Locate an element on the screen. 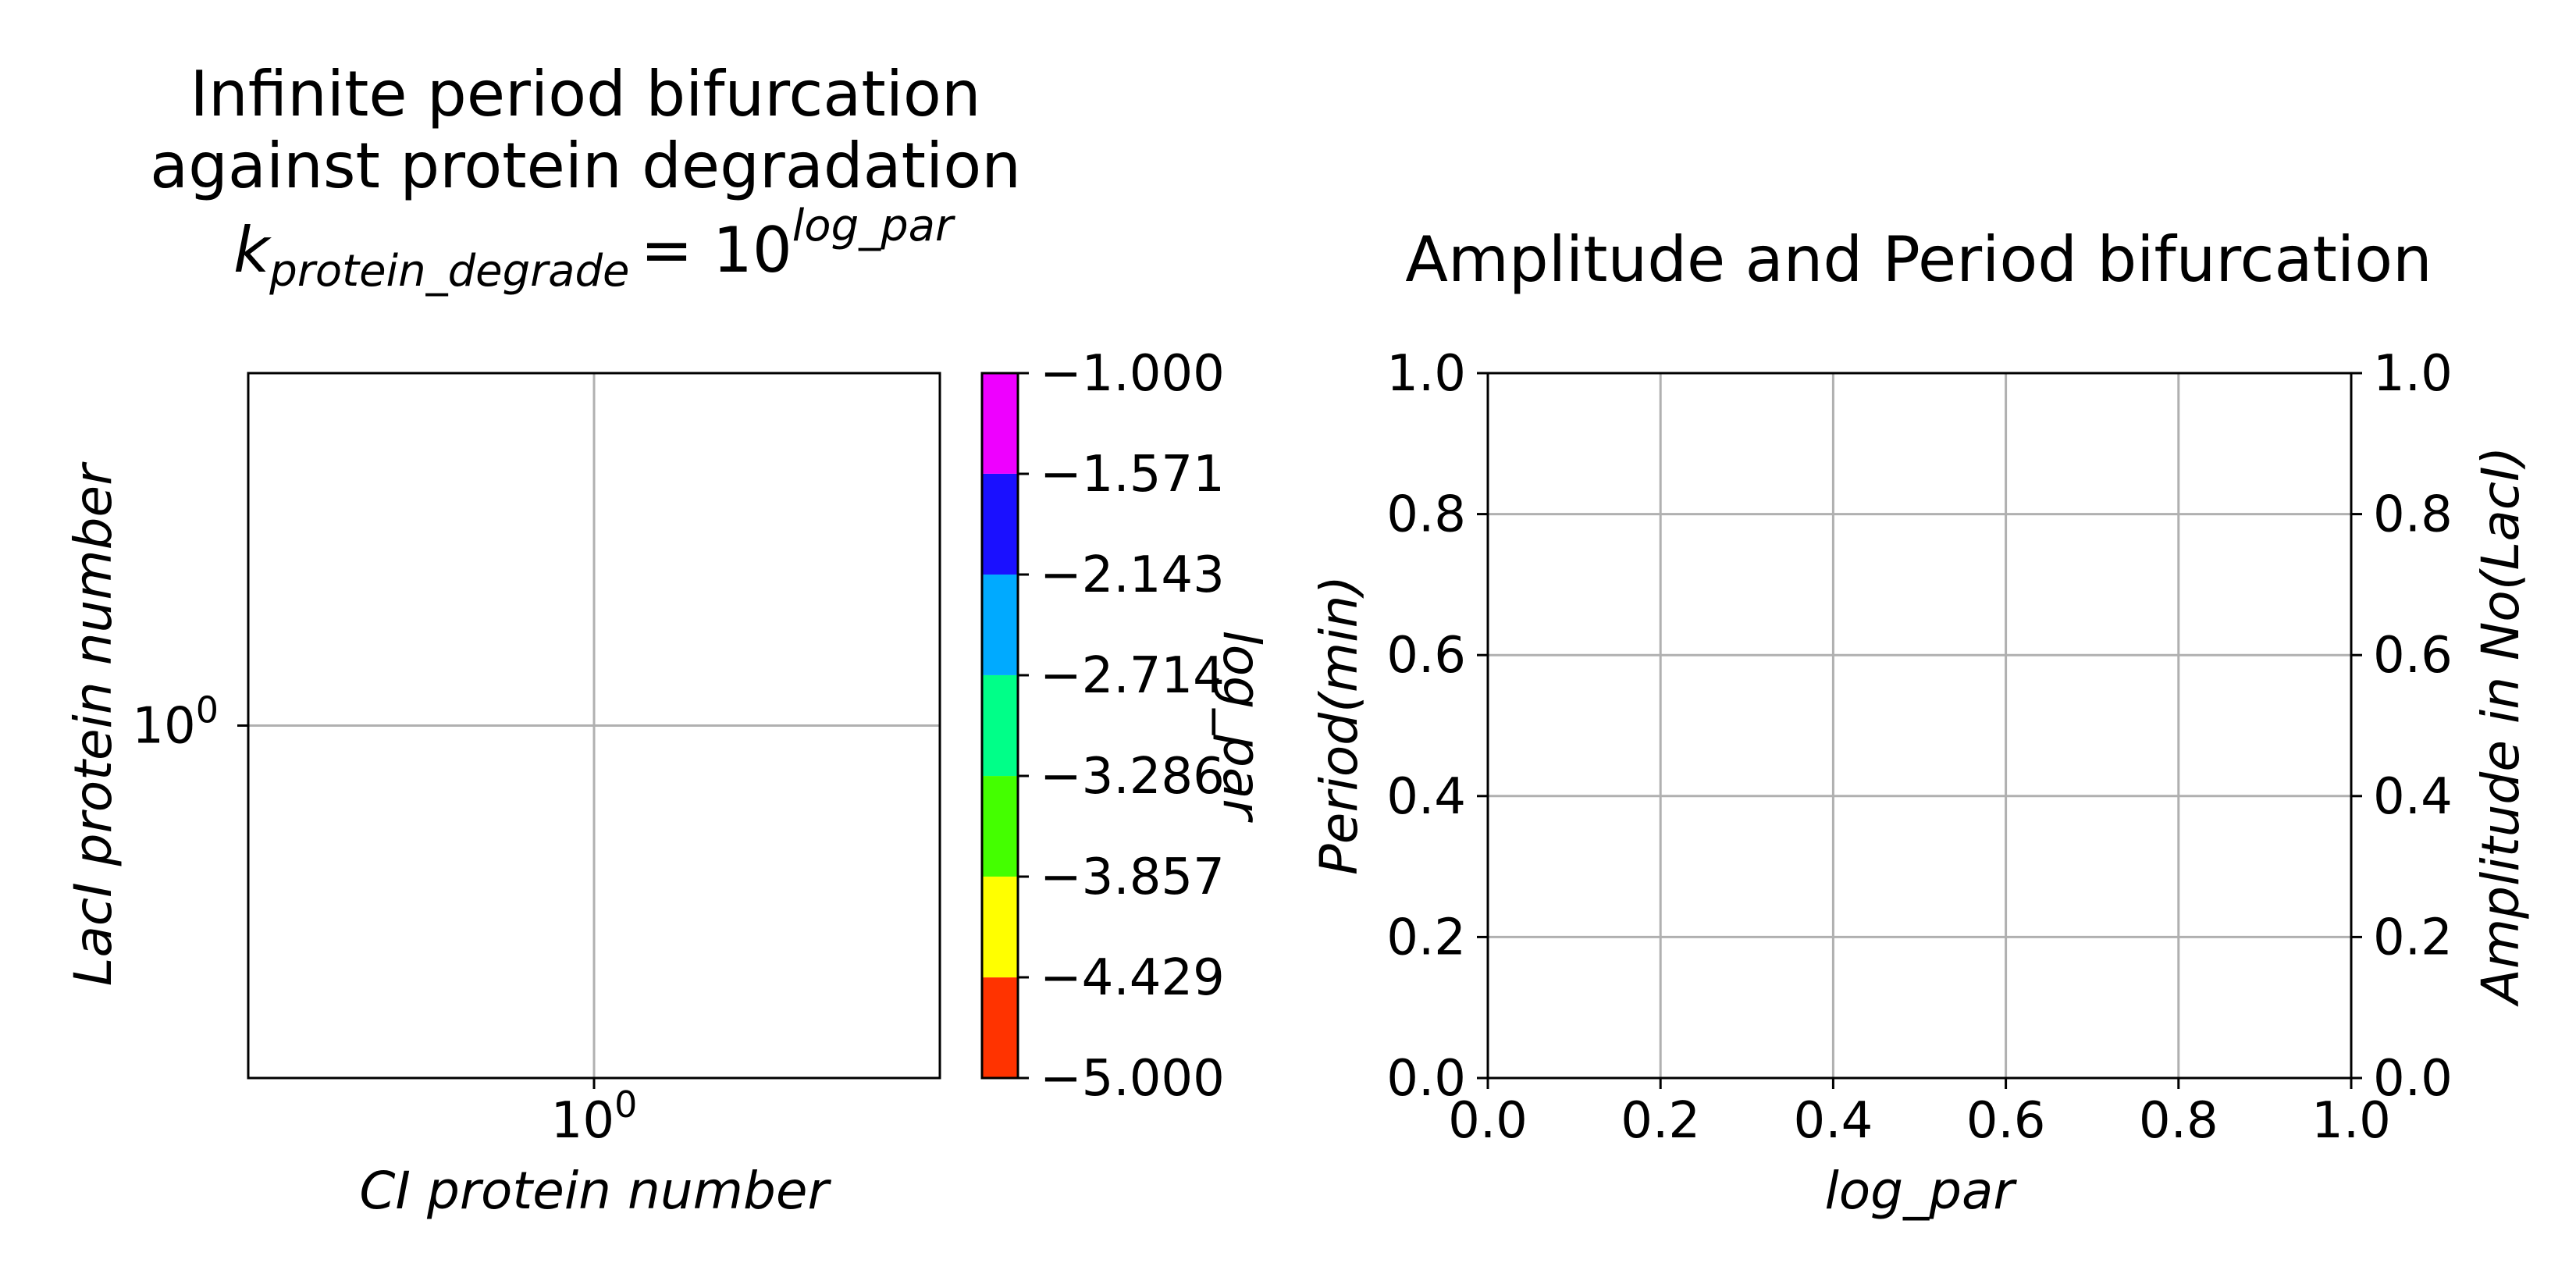  colorbar-tick-label: −5.000 is located at coordinates (1132, 1079).